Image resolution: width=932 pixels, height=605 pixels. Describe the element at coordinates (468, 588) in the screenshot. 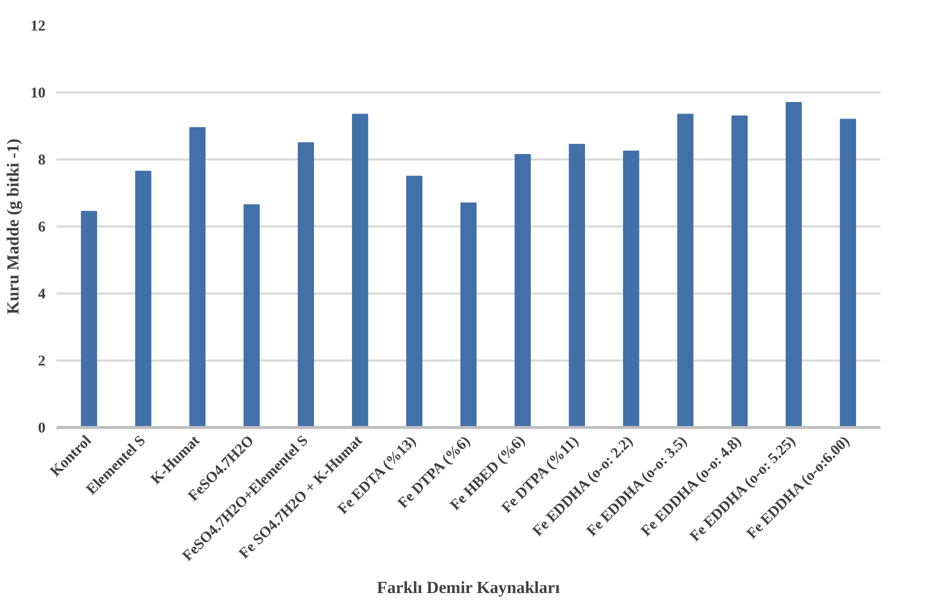

I see `x-axis-title: Farklı Demir Kaynakları` at that location.